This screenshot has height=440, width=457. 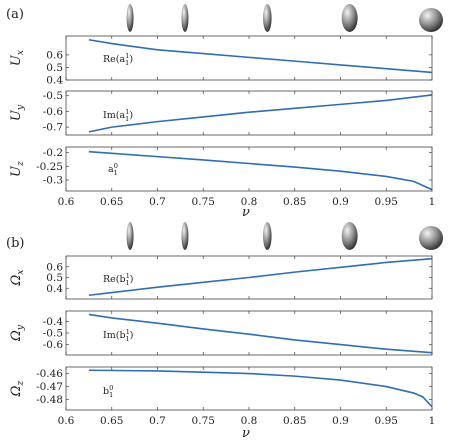 I want to click on block-b-tag: (b), so click(x=15, y=243).